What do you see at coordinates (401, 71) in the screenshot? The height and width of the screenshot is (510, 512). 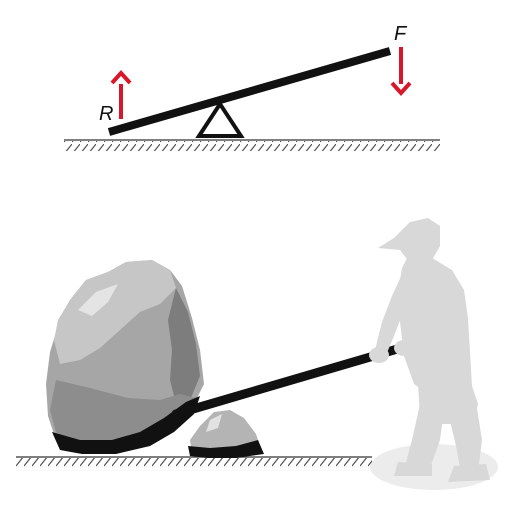 I see `force-arrow-icon` at bounding box center [401, 71].